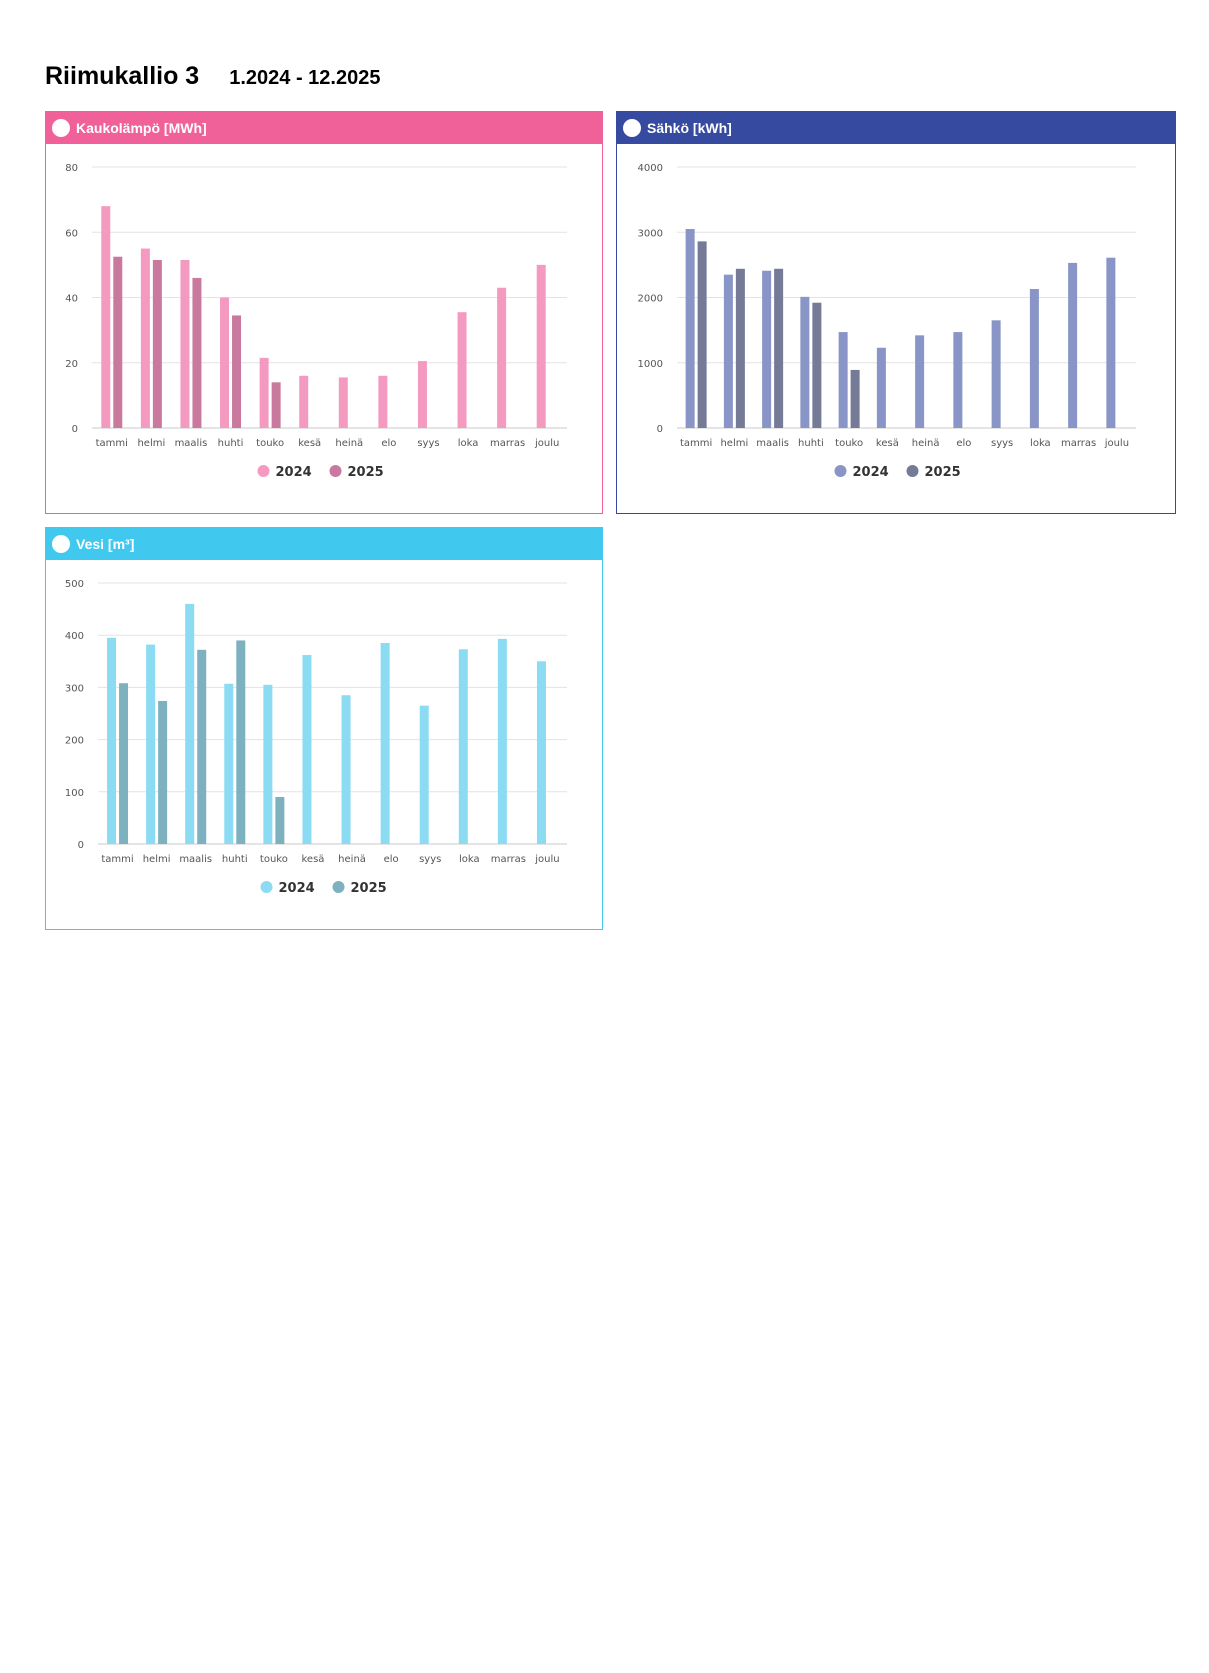 This screenshot has height=1673, width=1209. What do you see at coordinates (212, 80) in the screenshot?
I see `page-header: Riimukallio 3 1.2024 - 12.2025` at bounding box center [212, 80].